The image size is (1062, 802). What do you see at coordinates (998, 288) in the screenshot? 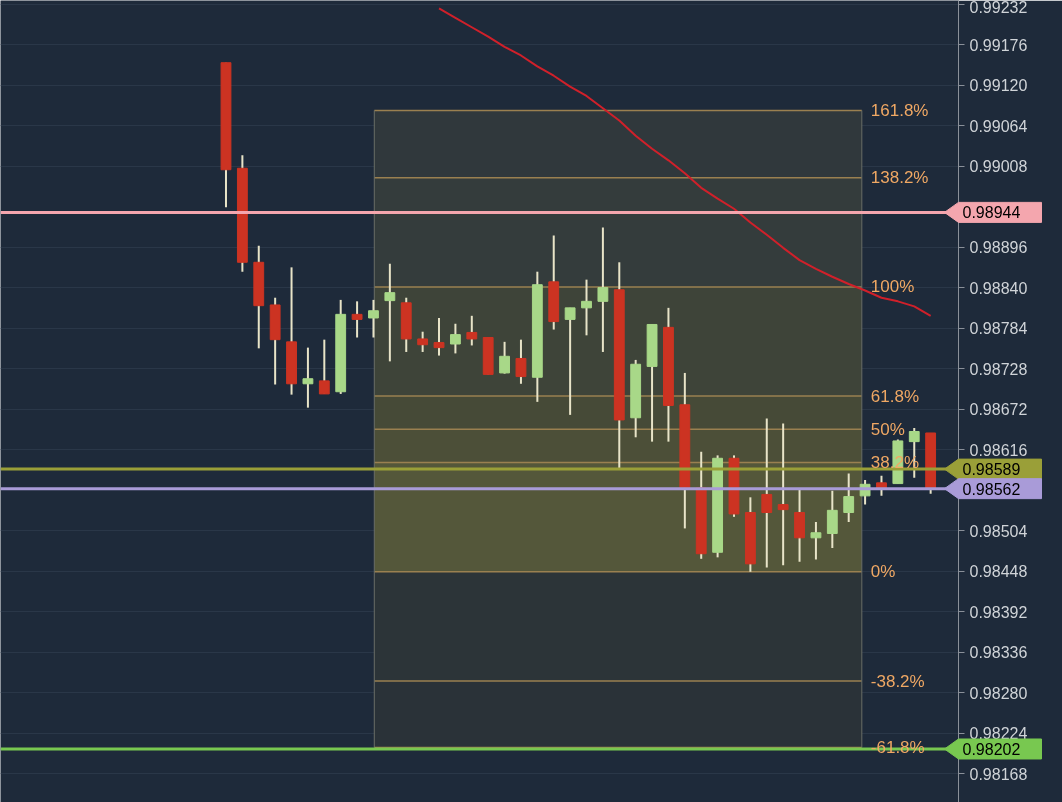
I see `y-tick-label: 0.98840` at bounding box center [998, 288].